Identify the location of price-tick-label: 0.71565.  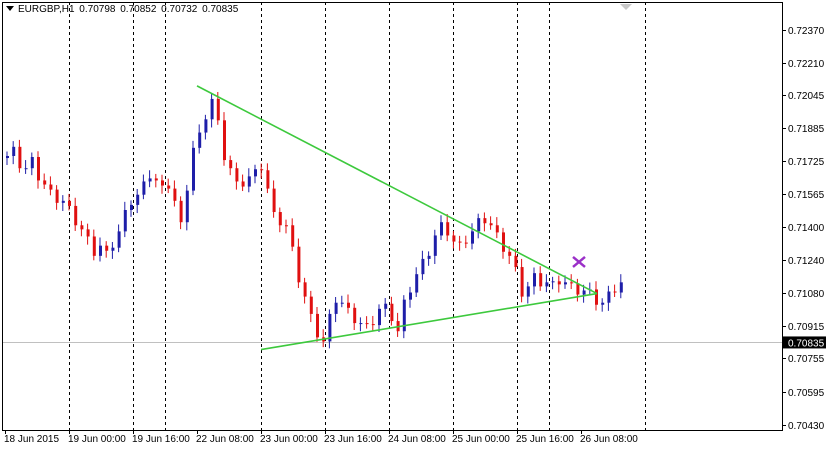
(806, 195).